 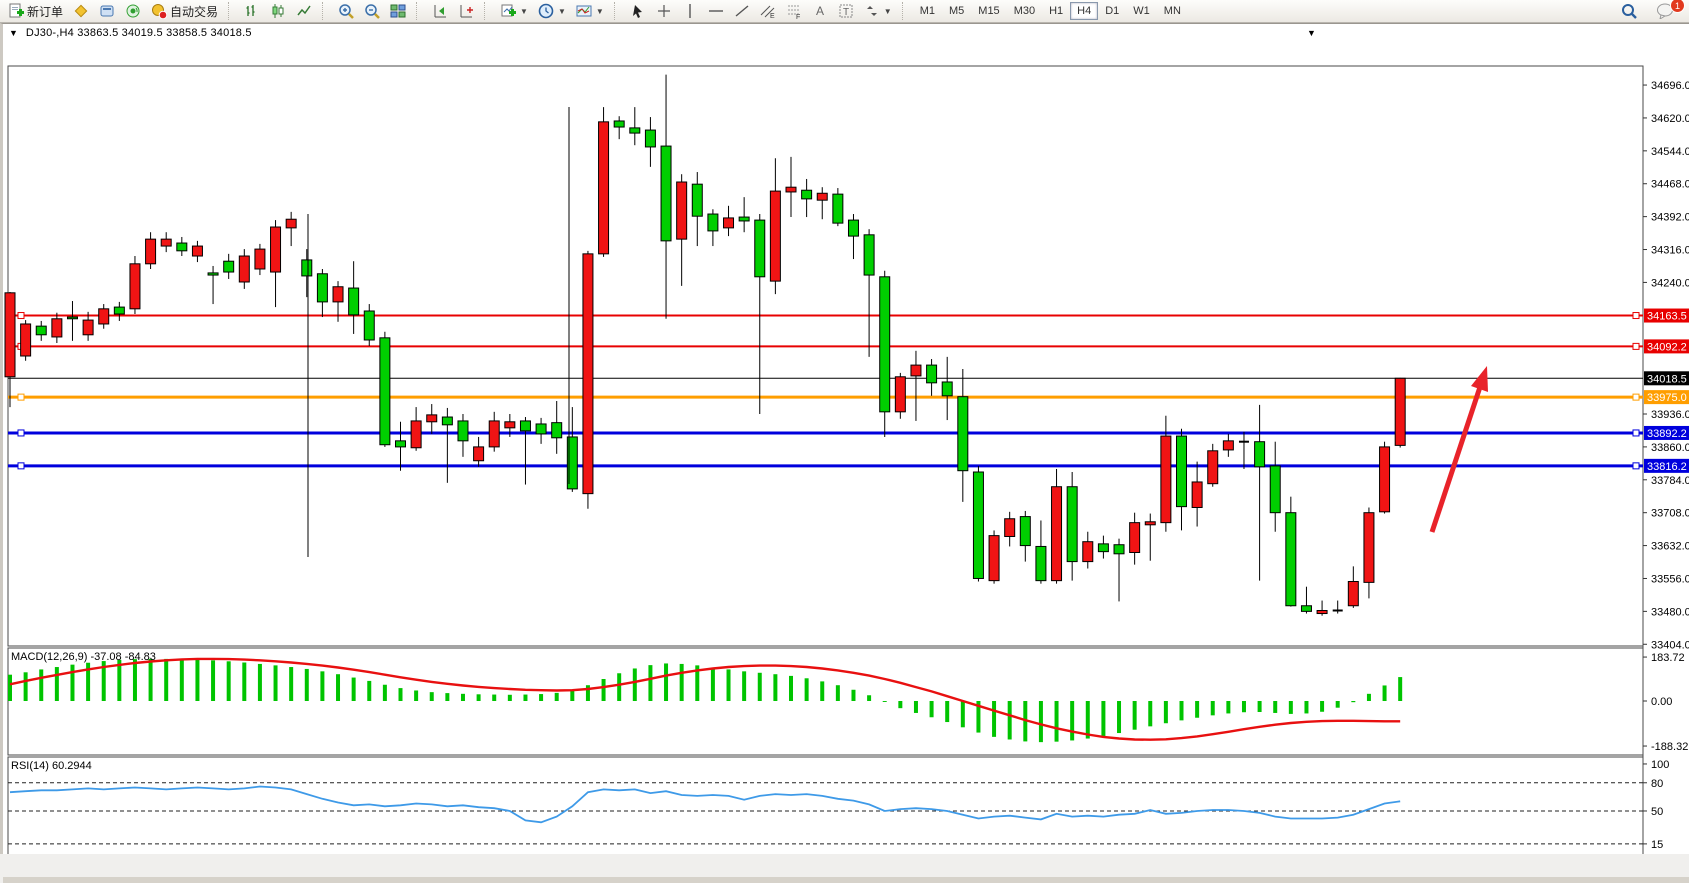 What do you see at coordinates (1670, 514) in the screenshot?
I see `svg-text: 33708.0` at bounding box center [1670, 514].